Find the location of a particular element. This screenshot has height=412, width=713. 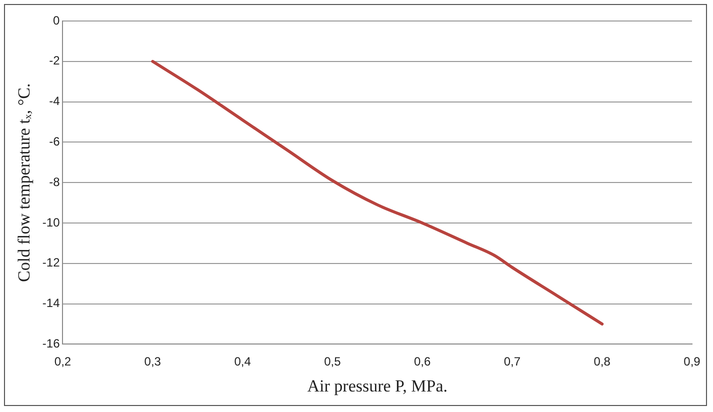

y-tick-label: 0 is located at coordinates (56, 20).